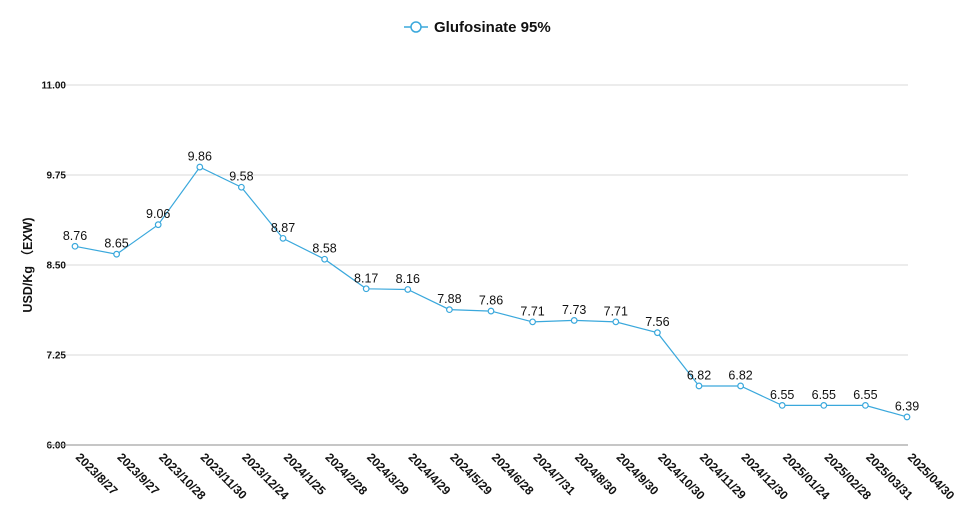  Describe the element at coordinates (97, 474) in the screenshot. I see `x-tick-label: 2023/8/27` at that location.